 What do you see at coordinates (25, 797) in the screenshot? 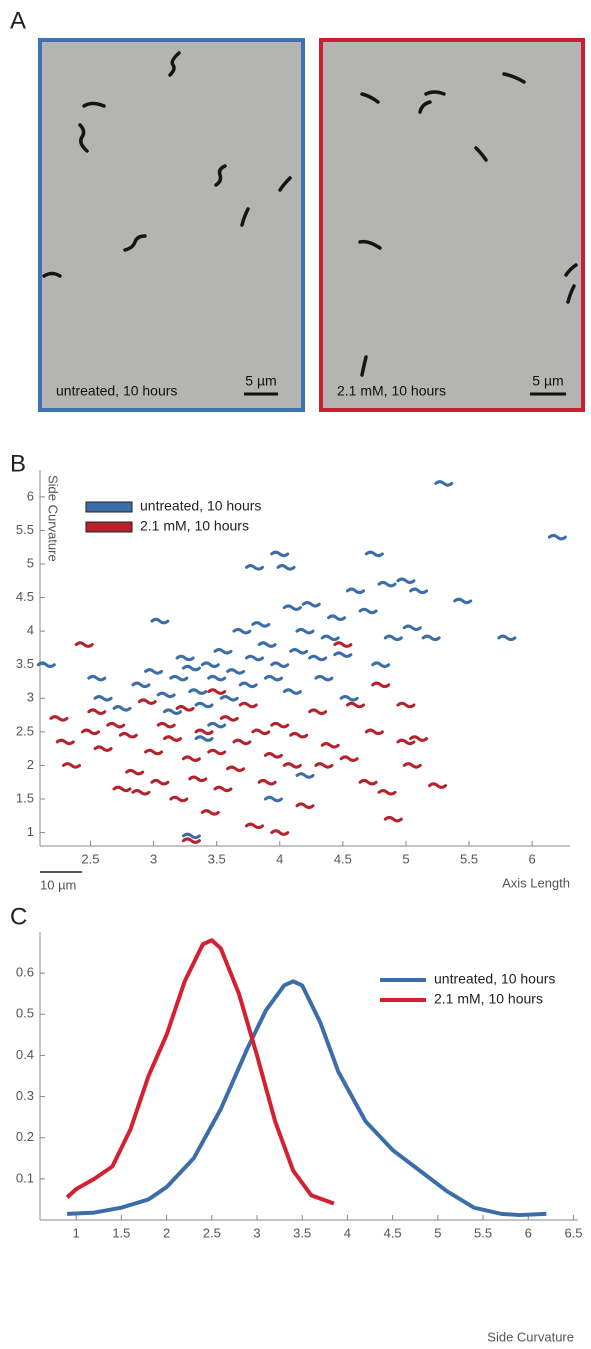
I see `y-tick-label: 1.5` at bounding box center [25, 797].